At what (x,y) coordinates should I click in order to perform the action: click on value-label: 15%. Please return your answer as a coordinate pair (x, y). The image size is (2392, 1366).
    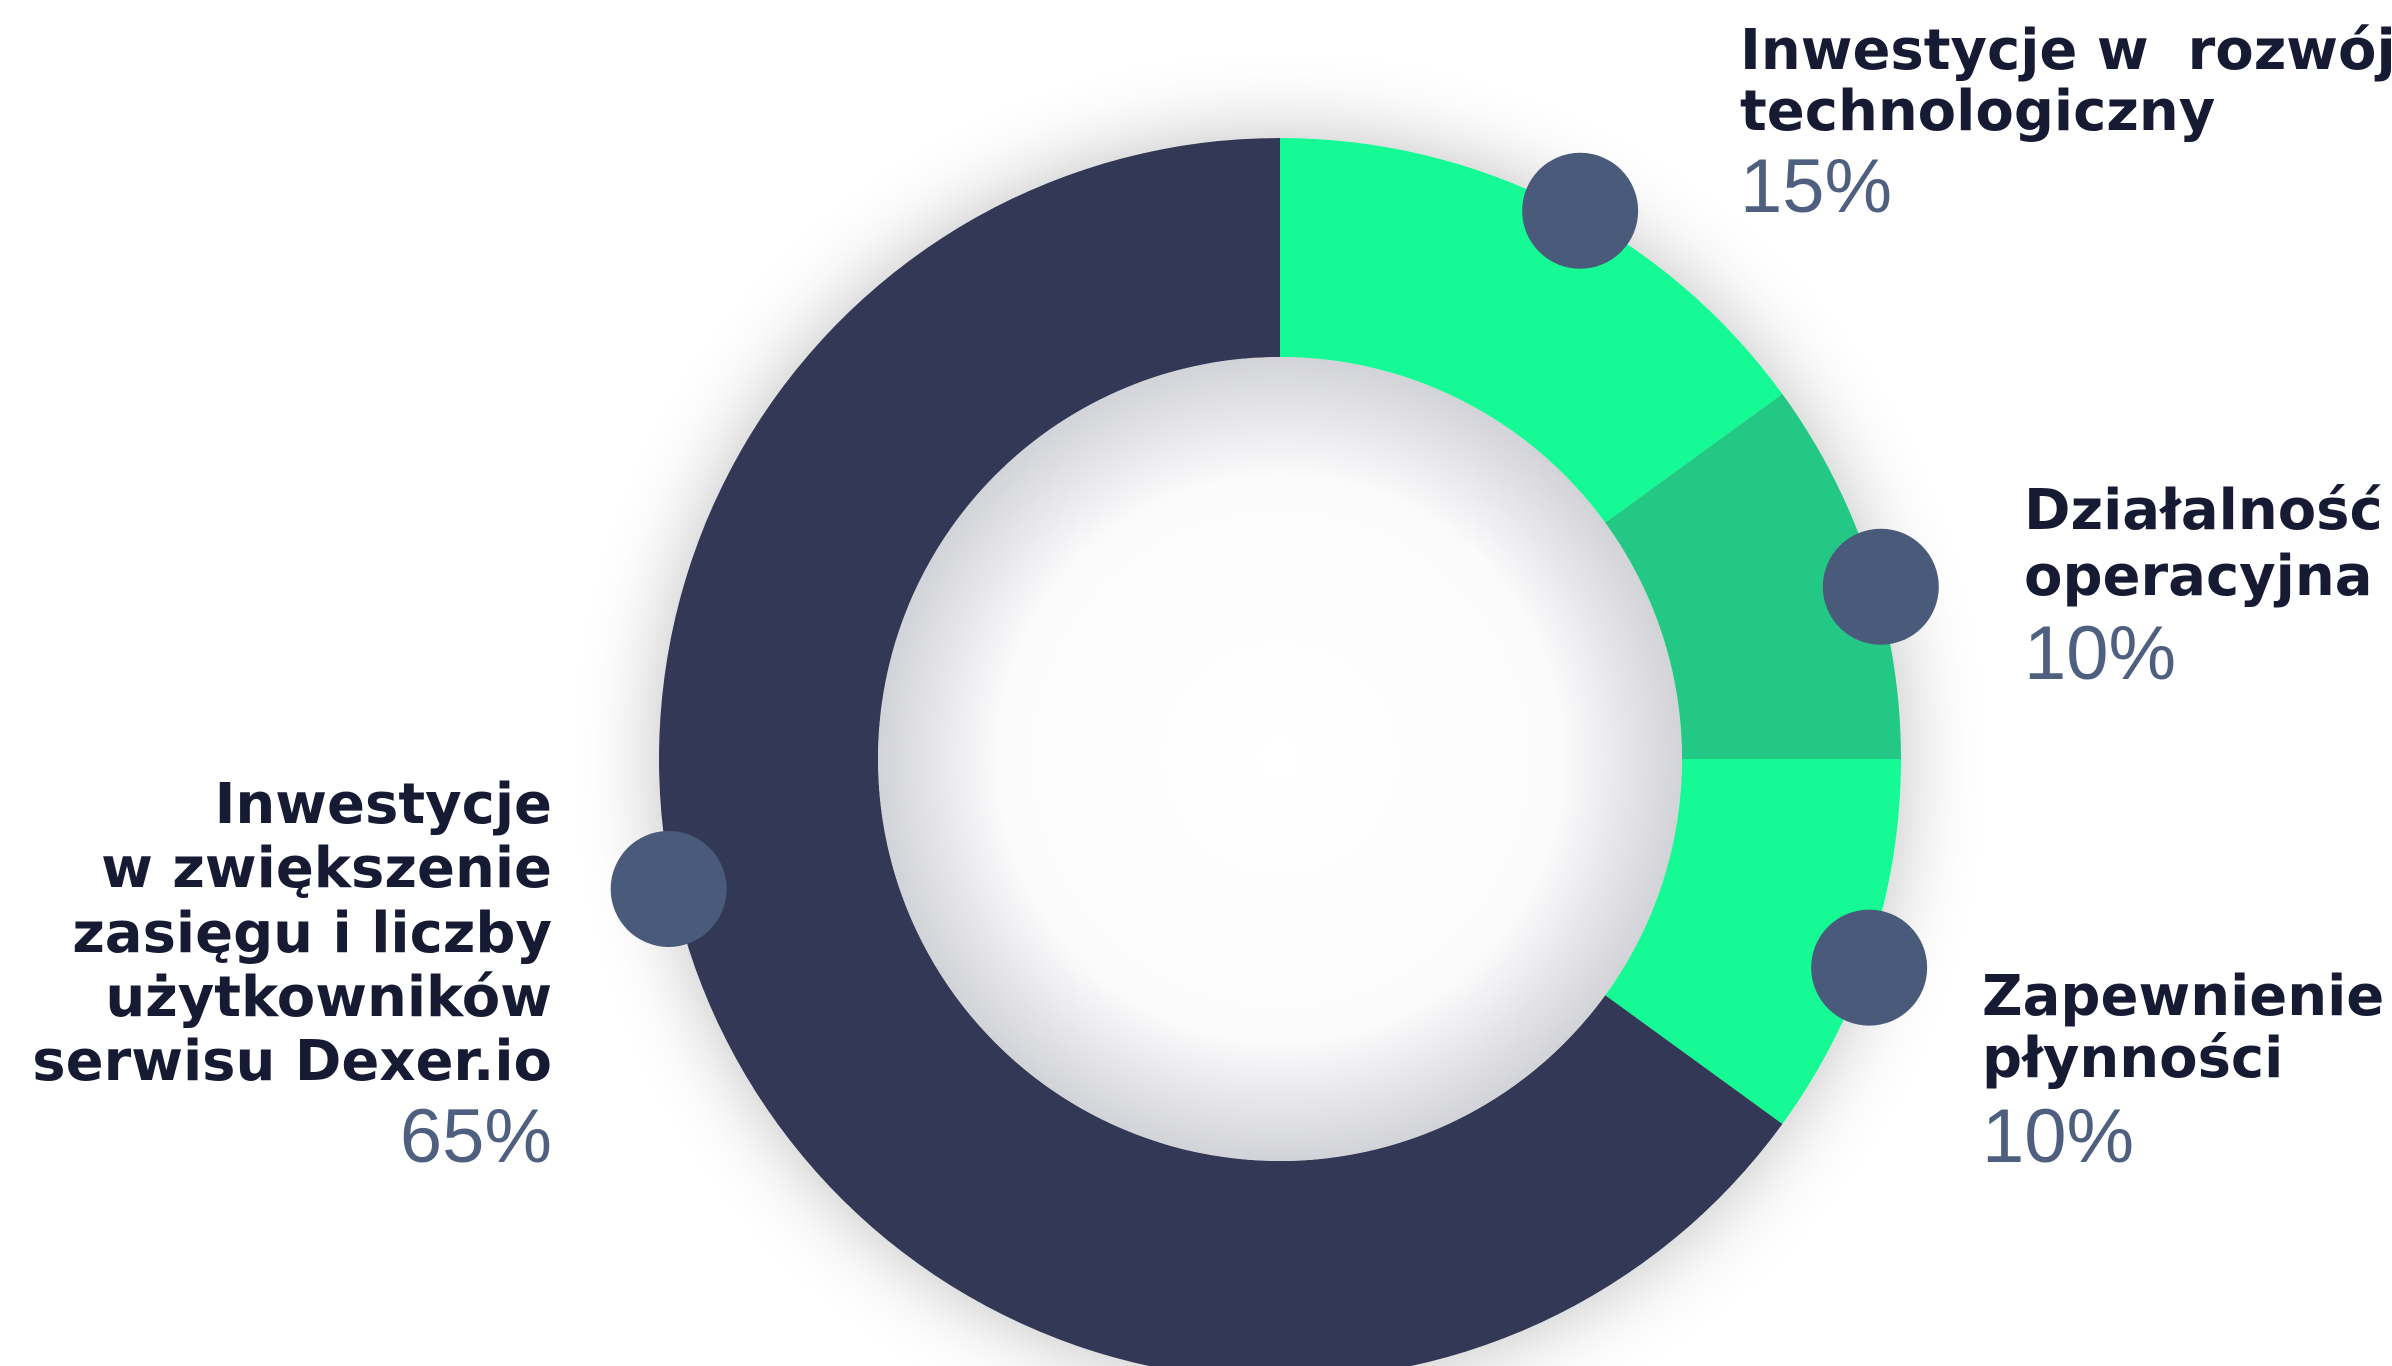
    Looking at the image, I should click on (1816, 186).